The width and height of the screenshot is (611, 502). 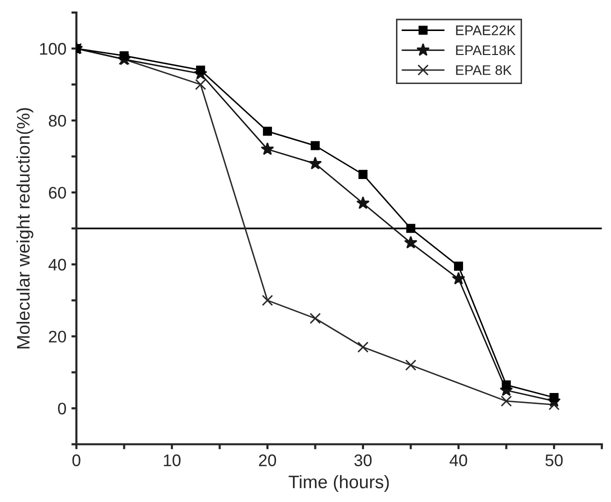 What do you see at coordinates (57, 336) in the screenshot?
I see `y-tick-label: 20` at bounding box center [57, 336].